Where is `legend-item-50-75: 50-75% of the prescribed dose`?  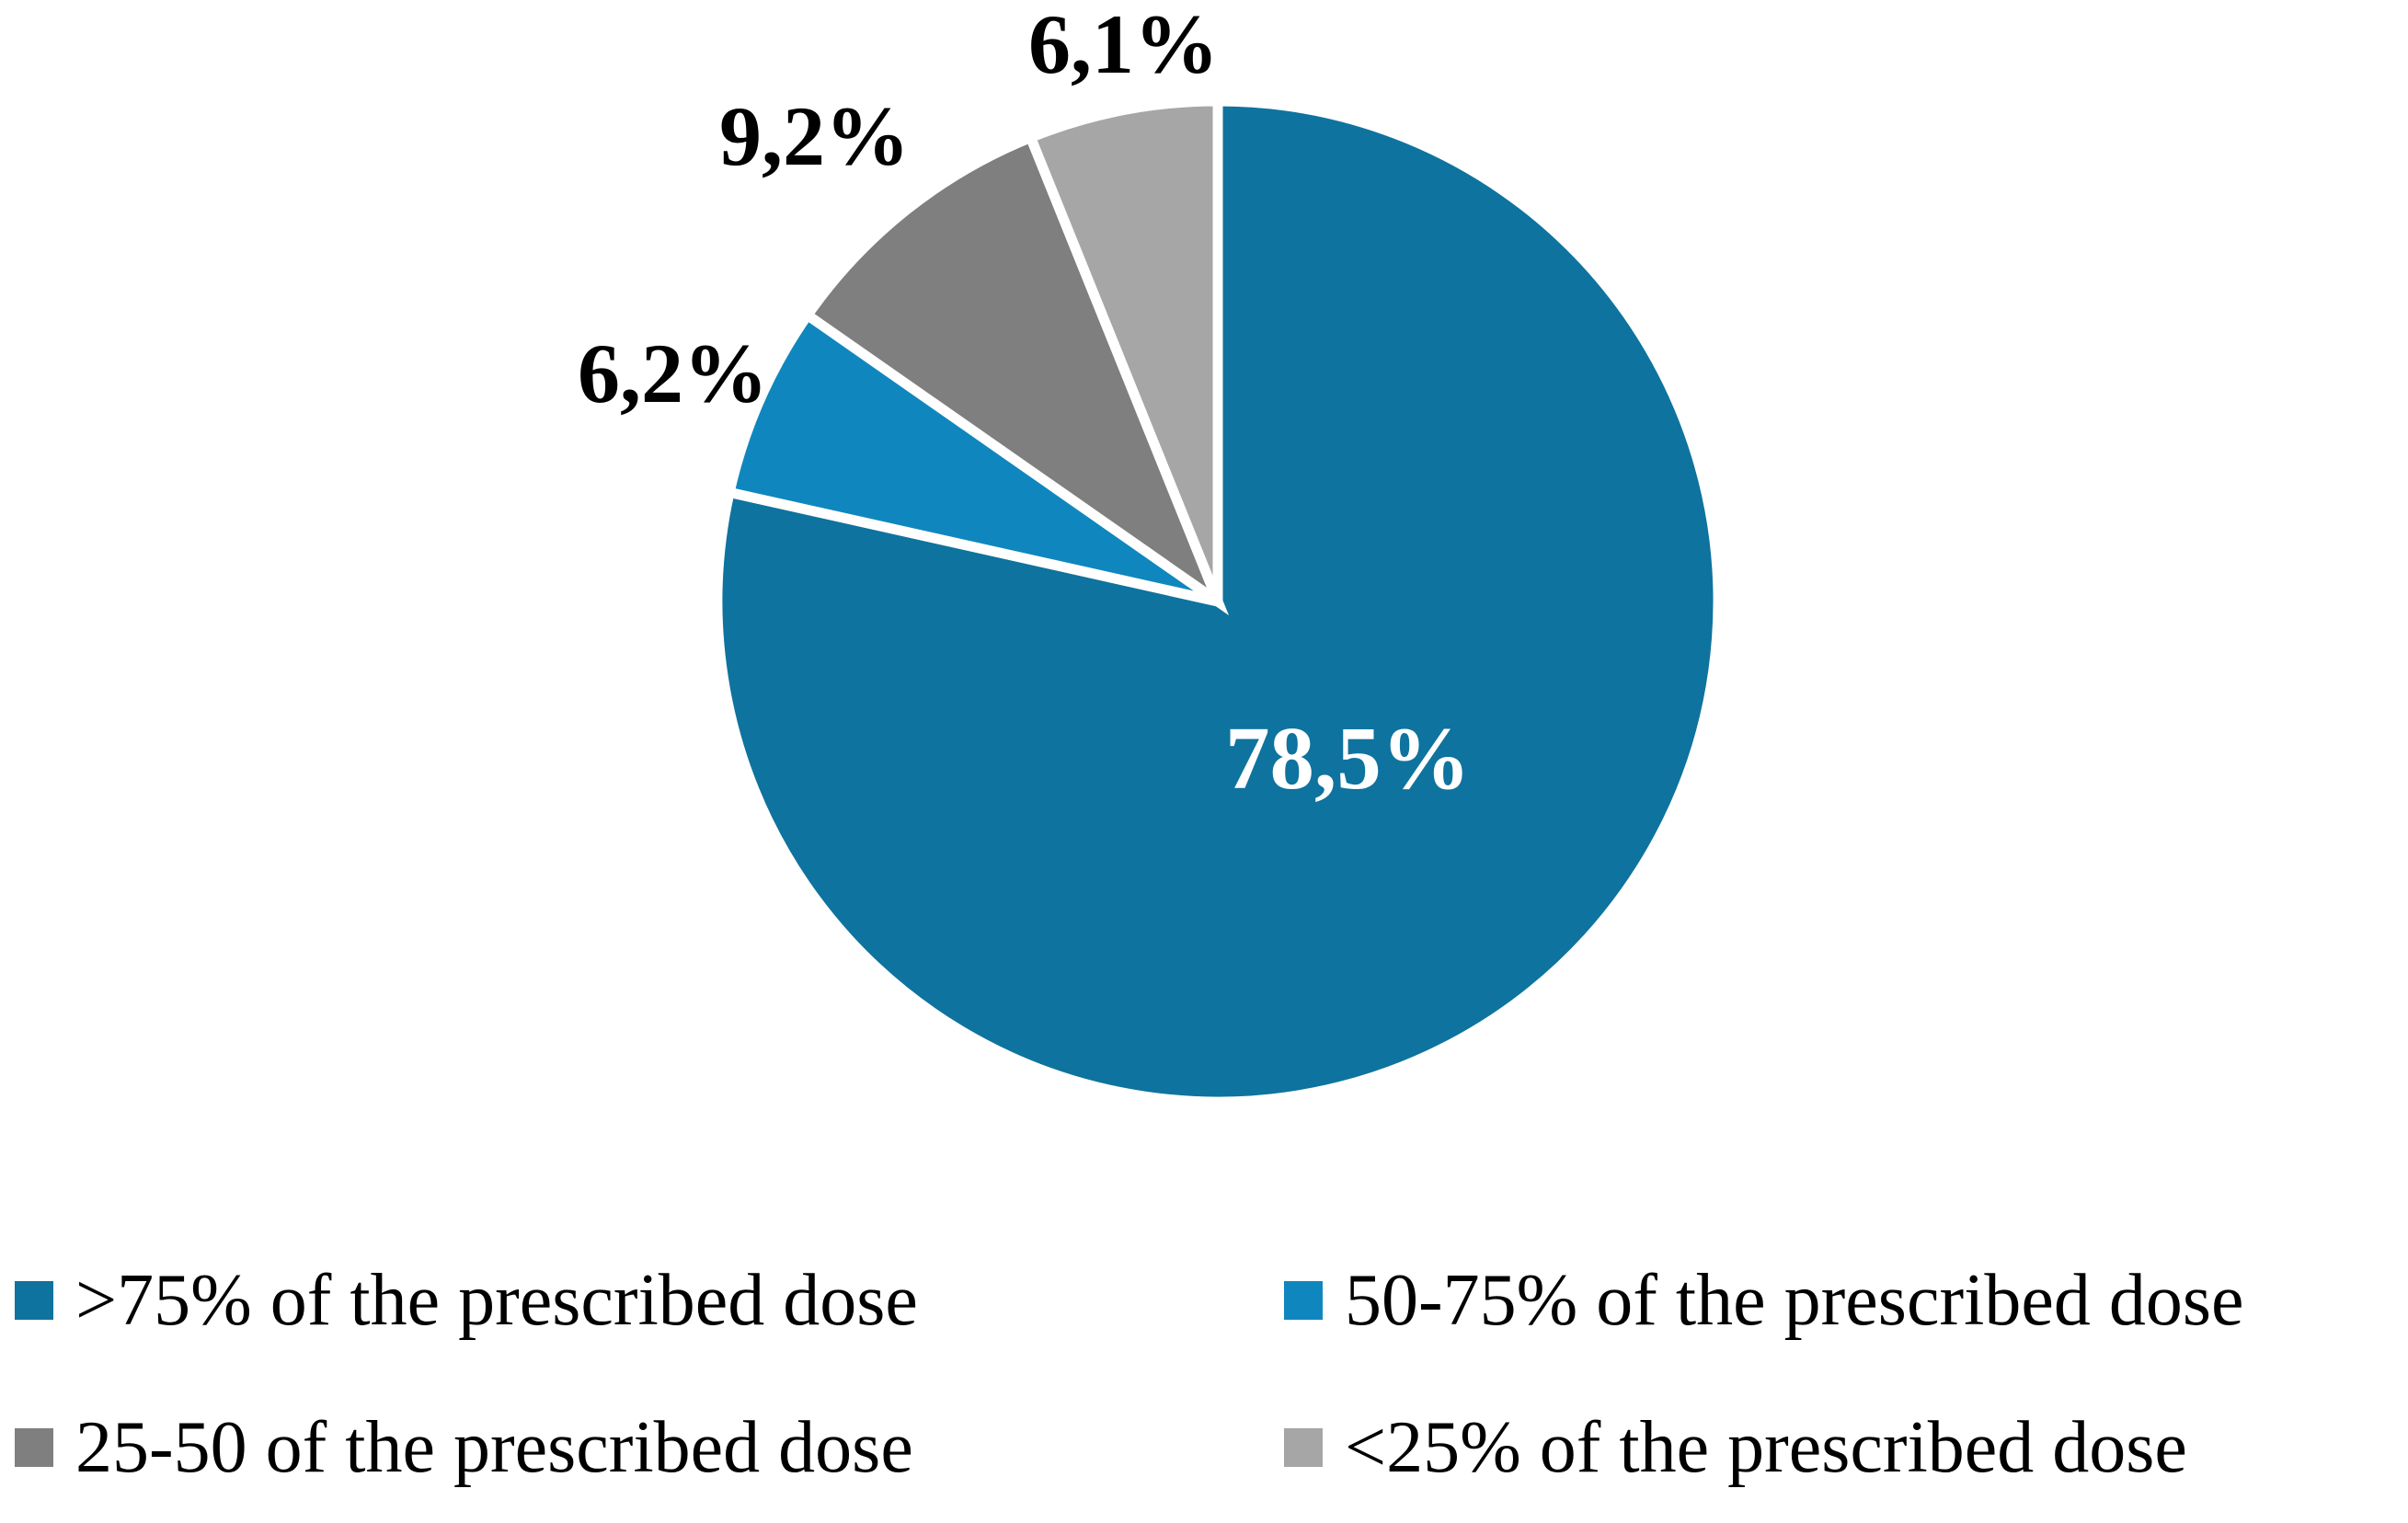
legend-item-50-75: 50-75% of the prescribed dose is located at coordinates (1763, 1300).